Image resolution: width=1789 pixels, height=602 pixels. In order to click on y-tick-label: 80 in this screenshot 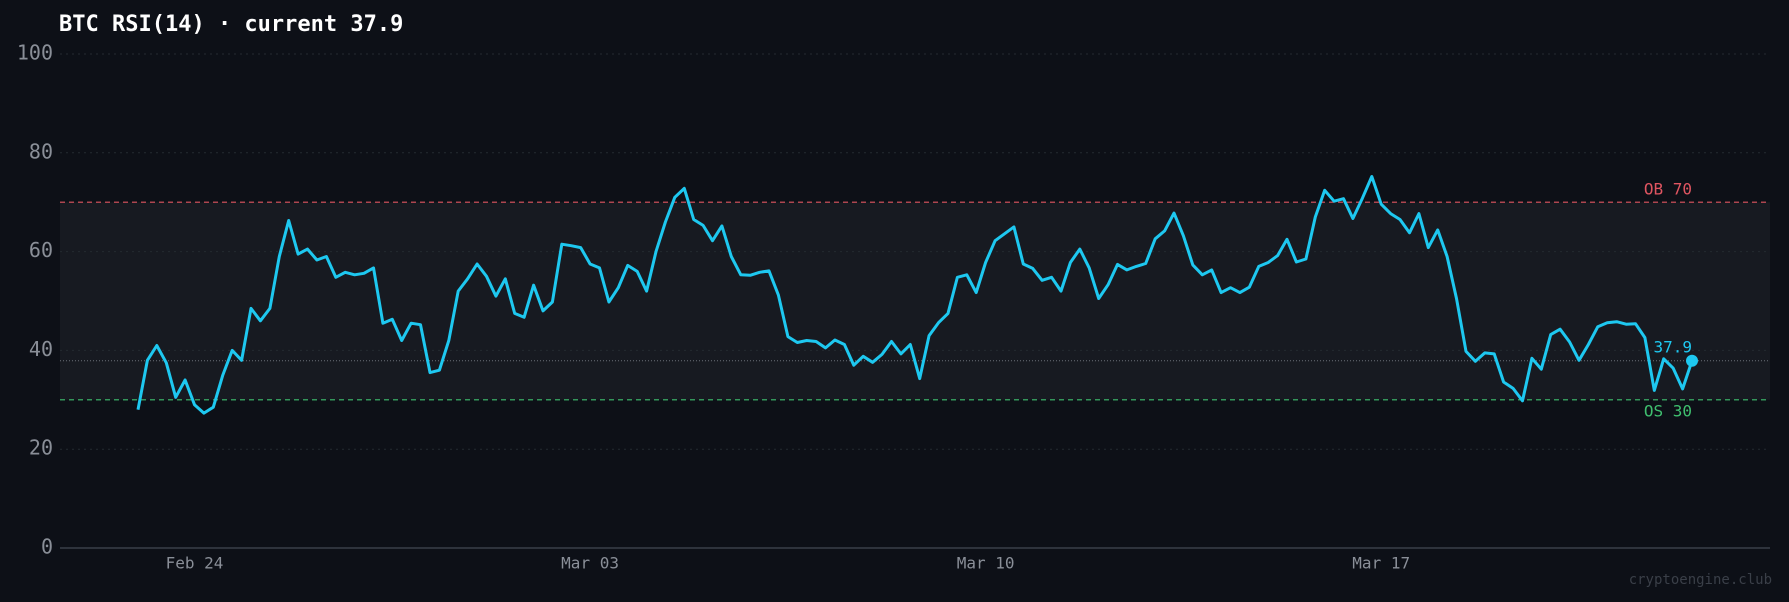, I will do `click(41, 151)`.